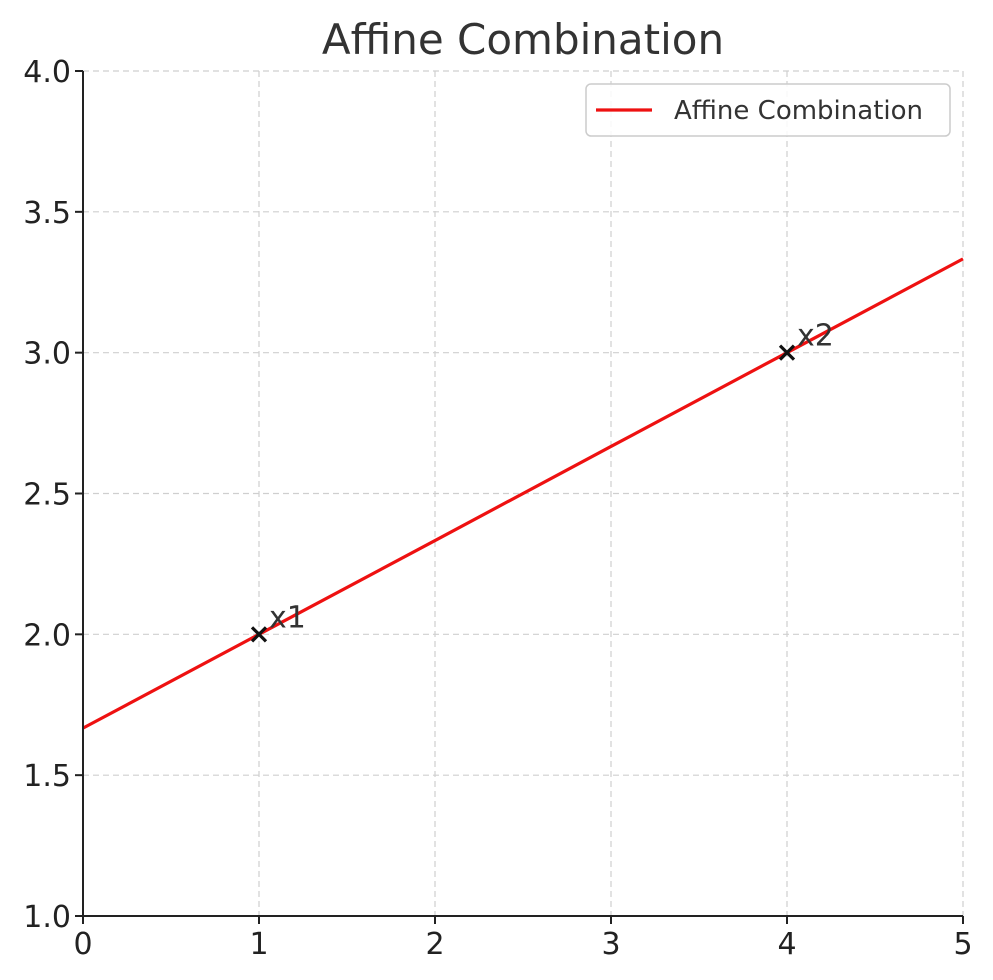  Describe the element at coordinates (610, 944) in the screenshot. I see `x-tick-label-3: 3` at that location.